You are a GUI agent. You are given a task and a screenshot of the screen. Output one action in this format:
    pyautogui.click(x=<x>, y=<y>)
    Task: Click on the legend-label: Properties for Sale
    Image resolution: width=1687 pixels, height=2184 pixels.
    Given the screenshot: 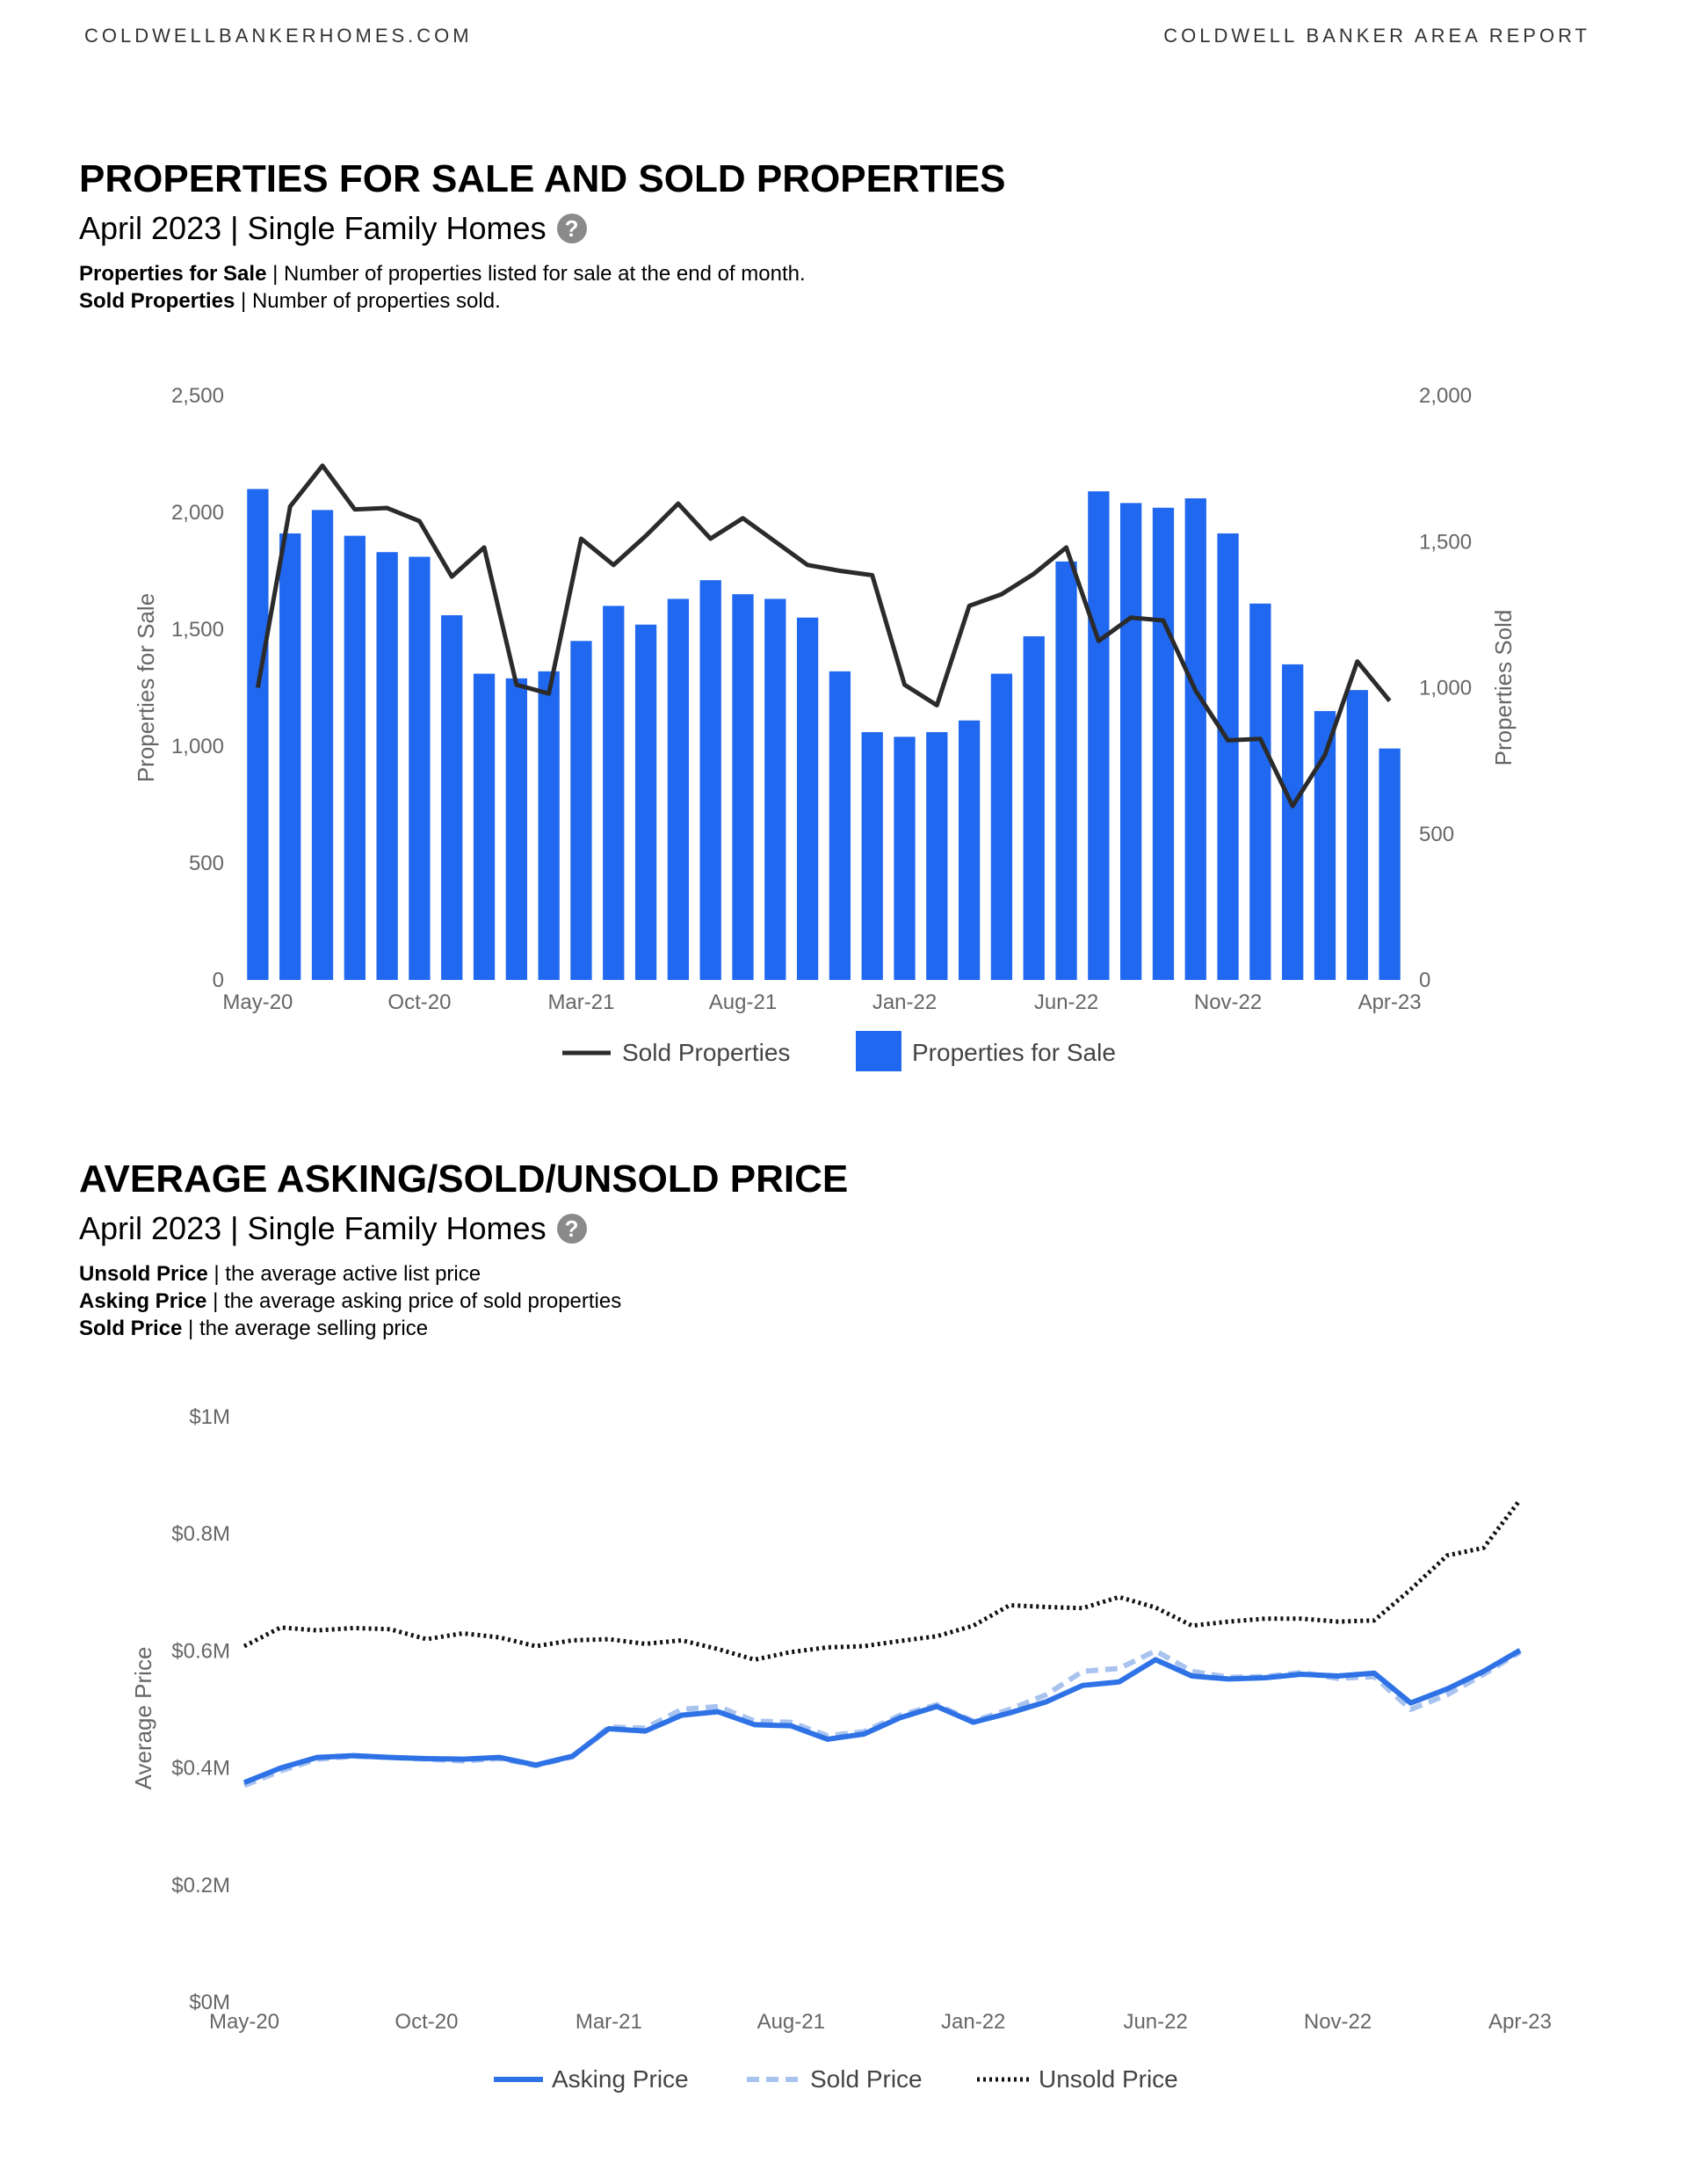 What is the action you would take?
    pyautogui.click(x=1014, y=1052)
    